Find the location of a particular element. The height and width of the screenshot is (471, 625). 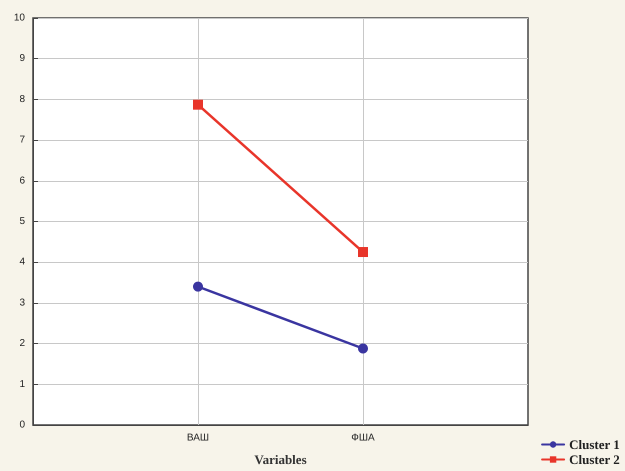

y-tick-label: 6 is located at coordinates (22, 180).